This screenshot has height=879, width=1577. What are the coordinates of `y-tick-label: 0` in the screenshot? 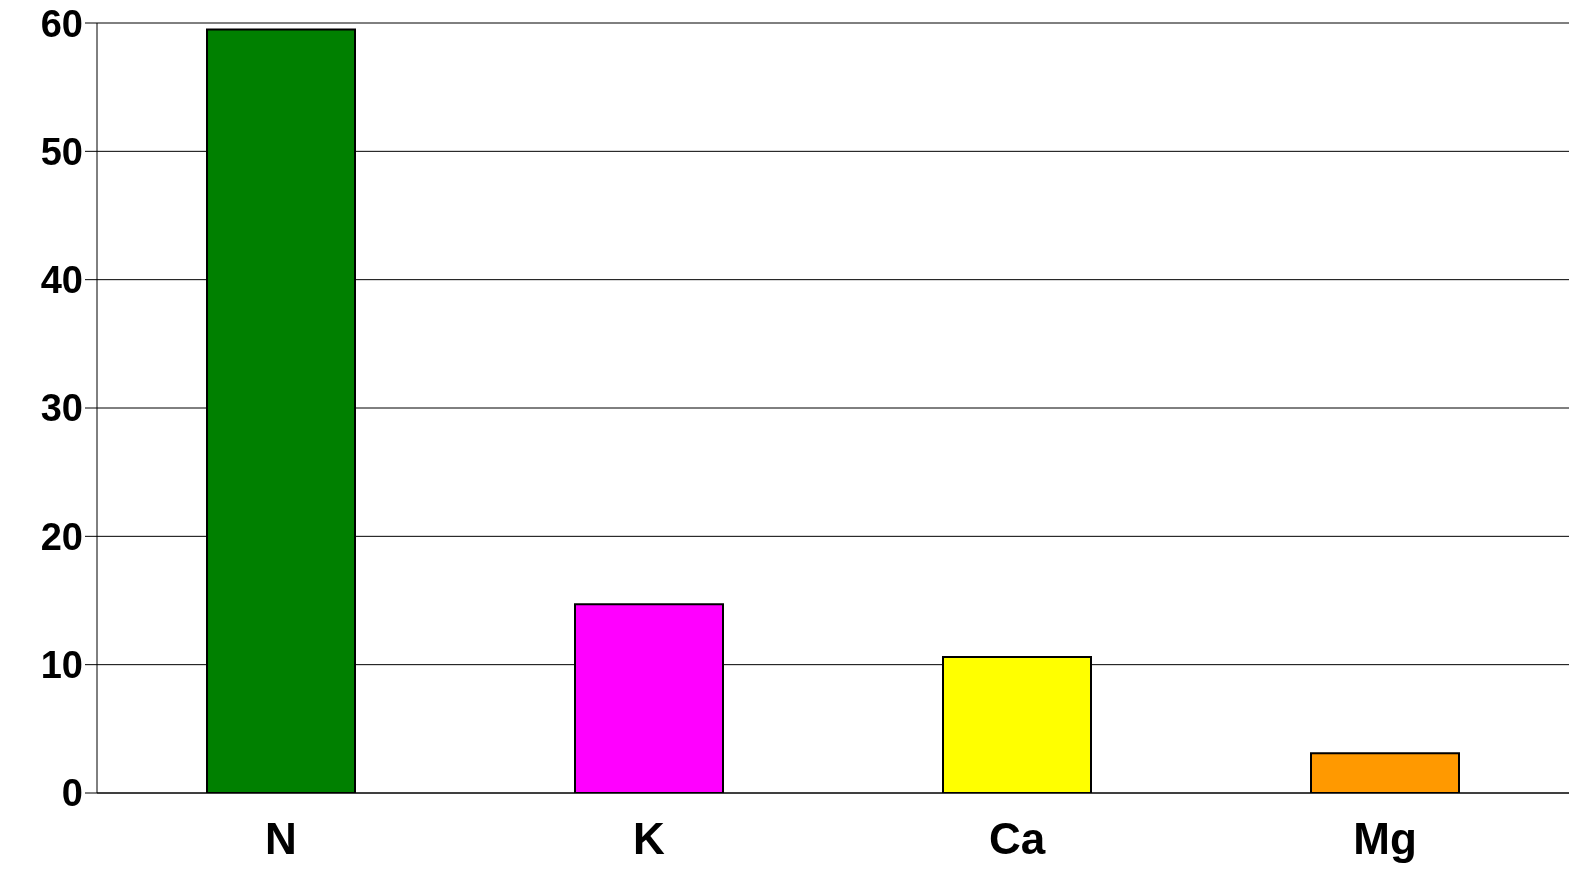 It's located at (72, 793).